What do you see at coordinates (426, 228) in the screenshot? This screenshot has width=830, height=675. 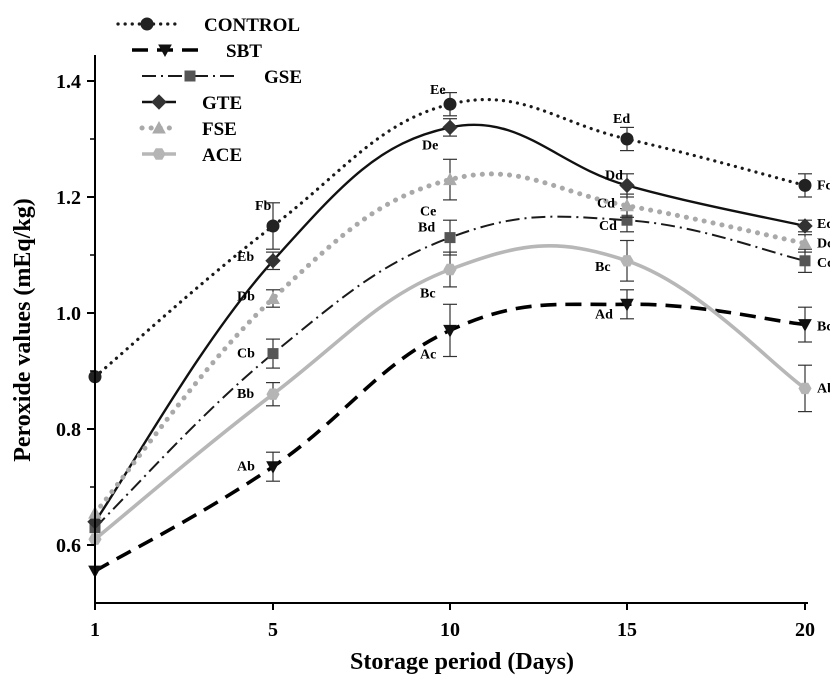 I see `point-label: Bd` at bounding box center [426, 228].